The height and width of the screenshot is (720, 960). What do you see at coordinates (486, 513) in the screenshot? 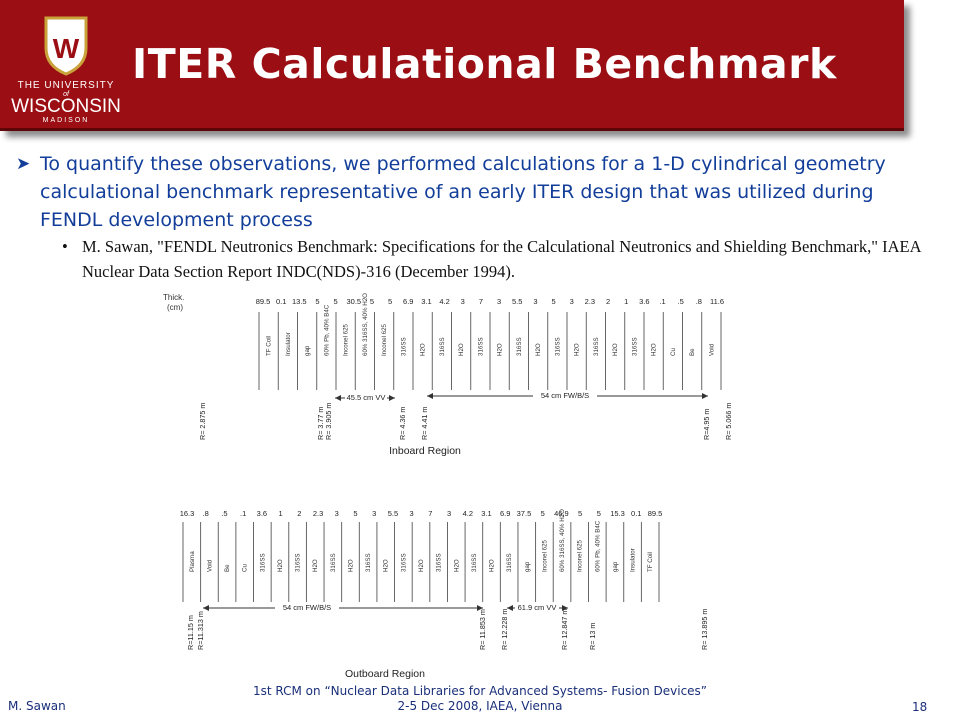
I see `outboard-thickness-value: 3.1` at bounding box center [486, 513].